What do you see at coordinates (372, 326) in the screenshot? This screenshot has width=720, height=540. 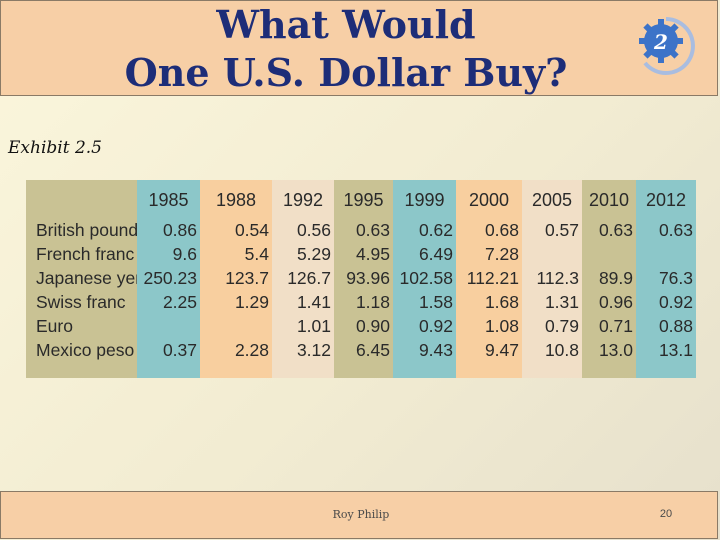 I see `rate-cell: 0.90` at bounding box center [372, 326].